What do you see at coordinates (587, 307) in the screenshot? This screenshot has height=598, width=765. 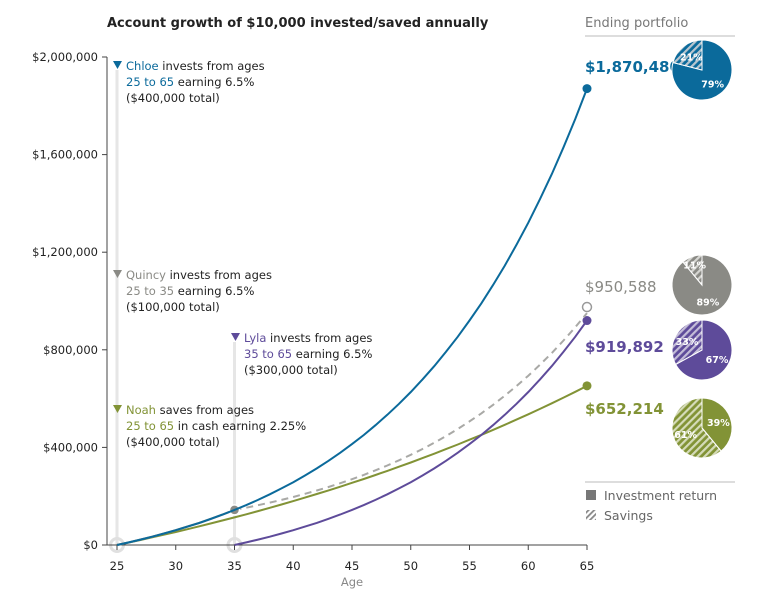 I see `series-endpoint-quincy` at bounding box center [587, 307].